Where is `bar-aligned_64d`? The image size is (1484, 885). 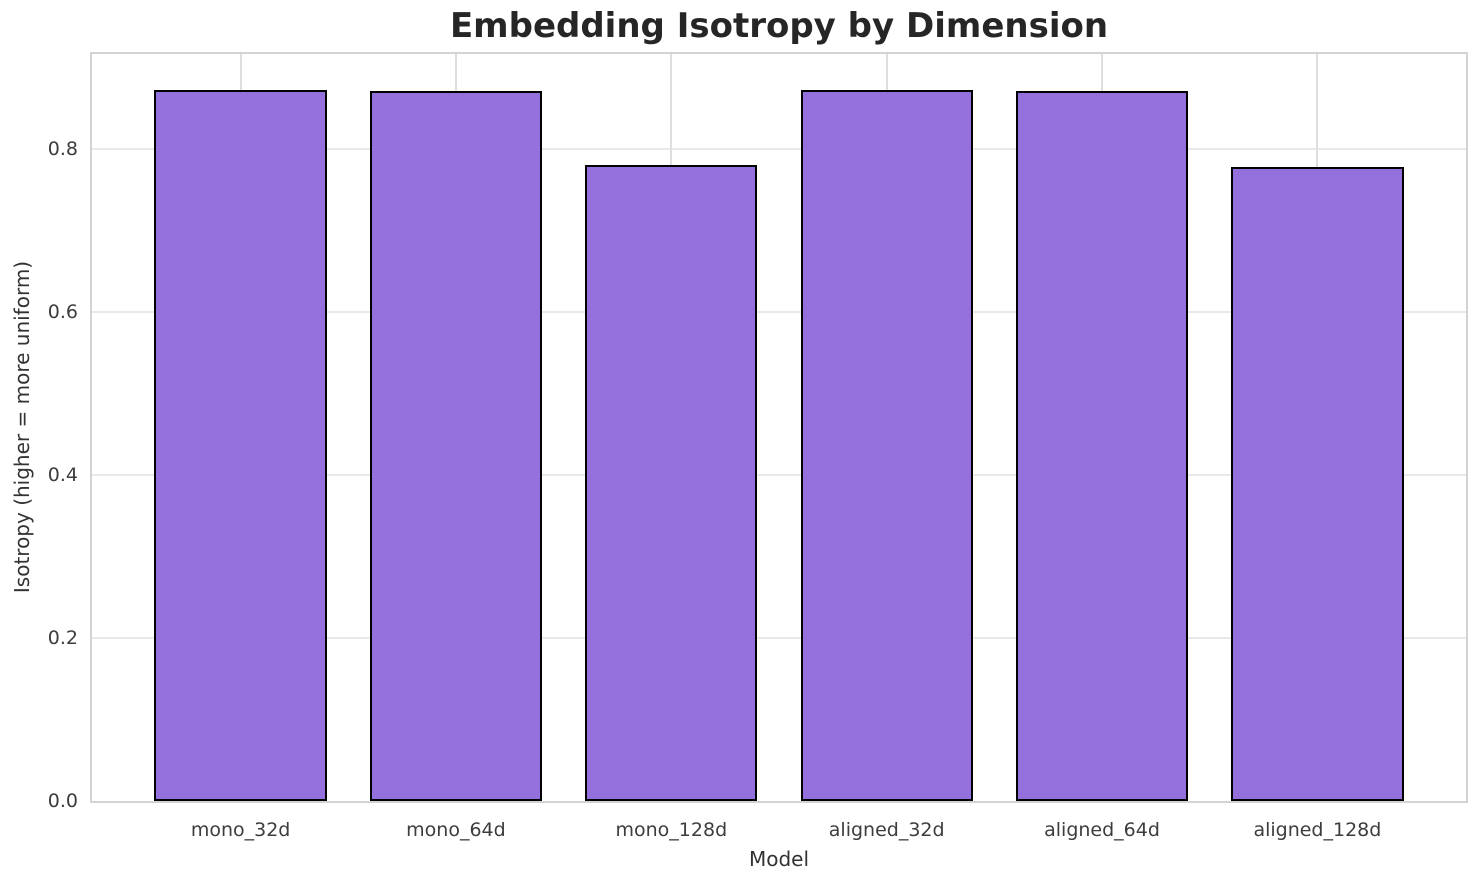 bar-aligned_64d is located at coordinates (1102, 445).